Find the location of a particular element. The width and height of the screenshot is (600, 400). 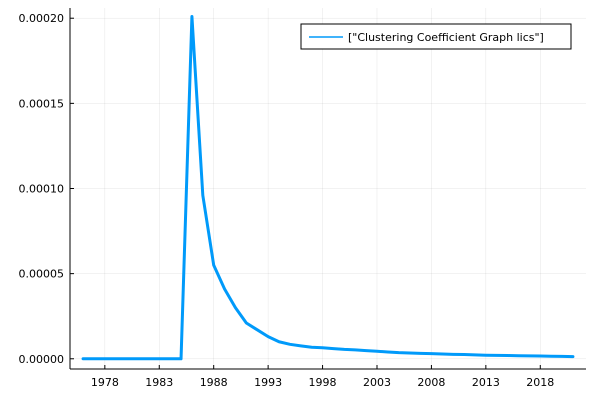

y-tick-label-3: 0.00015 is located at coordinates (42, 103).